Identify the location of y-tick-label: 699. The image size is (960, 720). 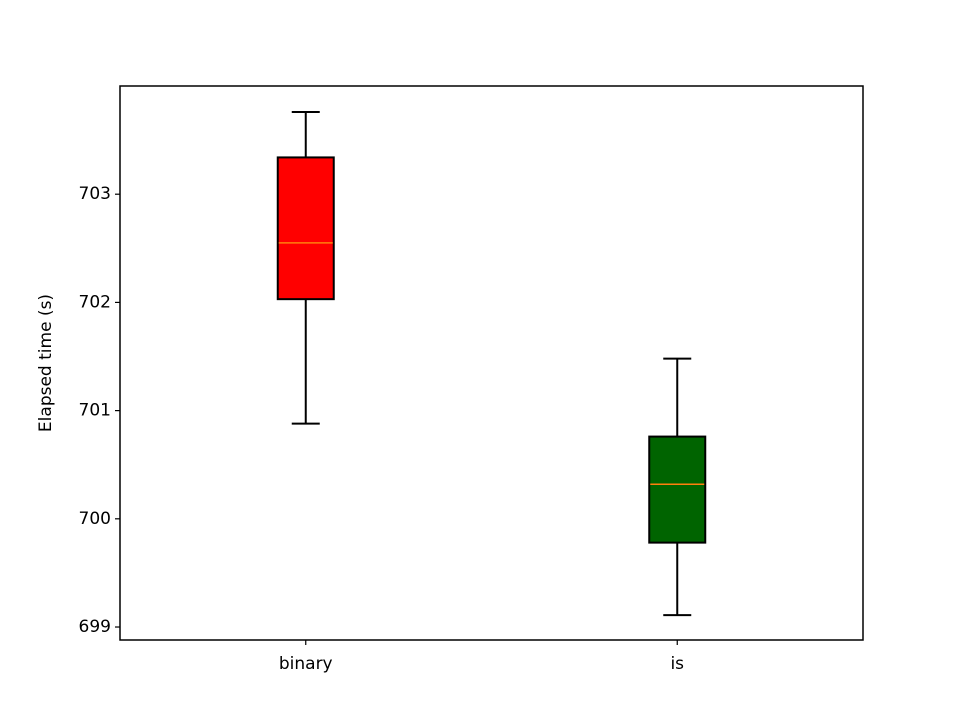
(95, 627).